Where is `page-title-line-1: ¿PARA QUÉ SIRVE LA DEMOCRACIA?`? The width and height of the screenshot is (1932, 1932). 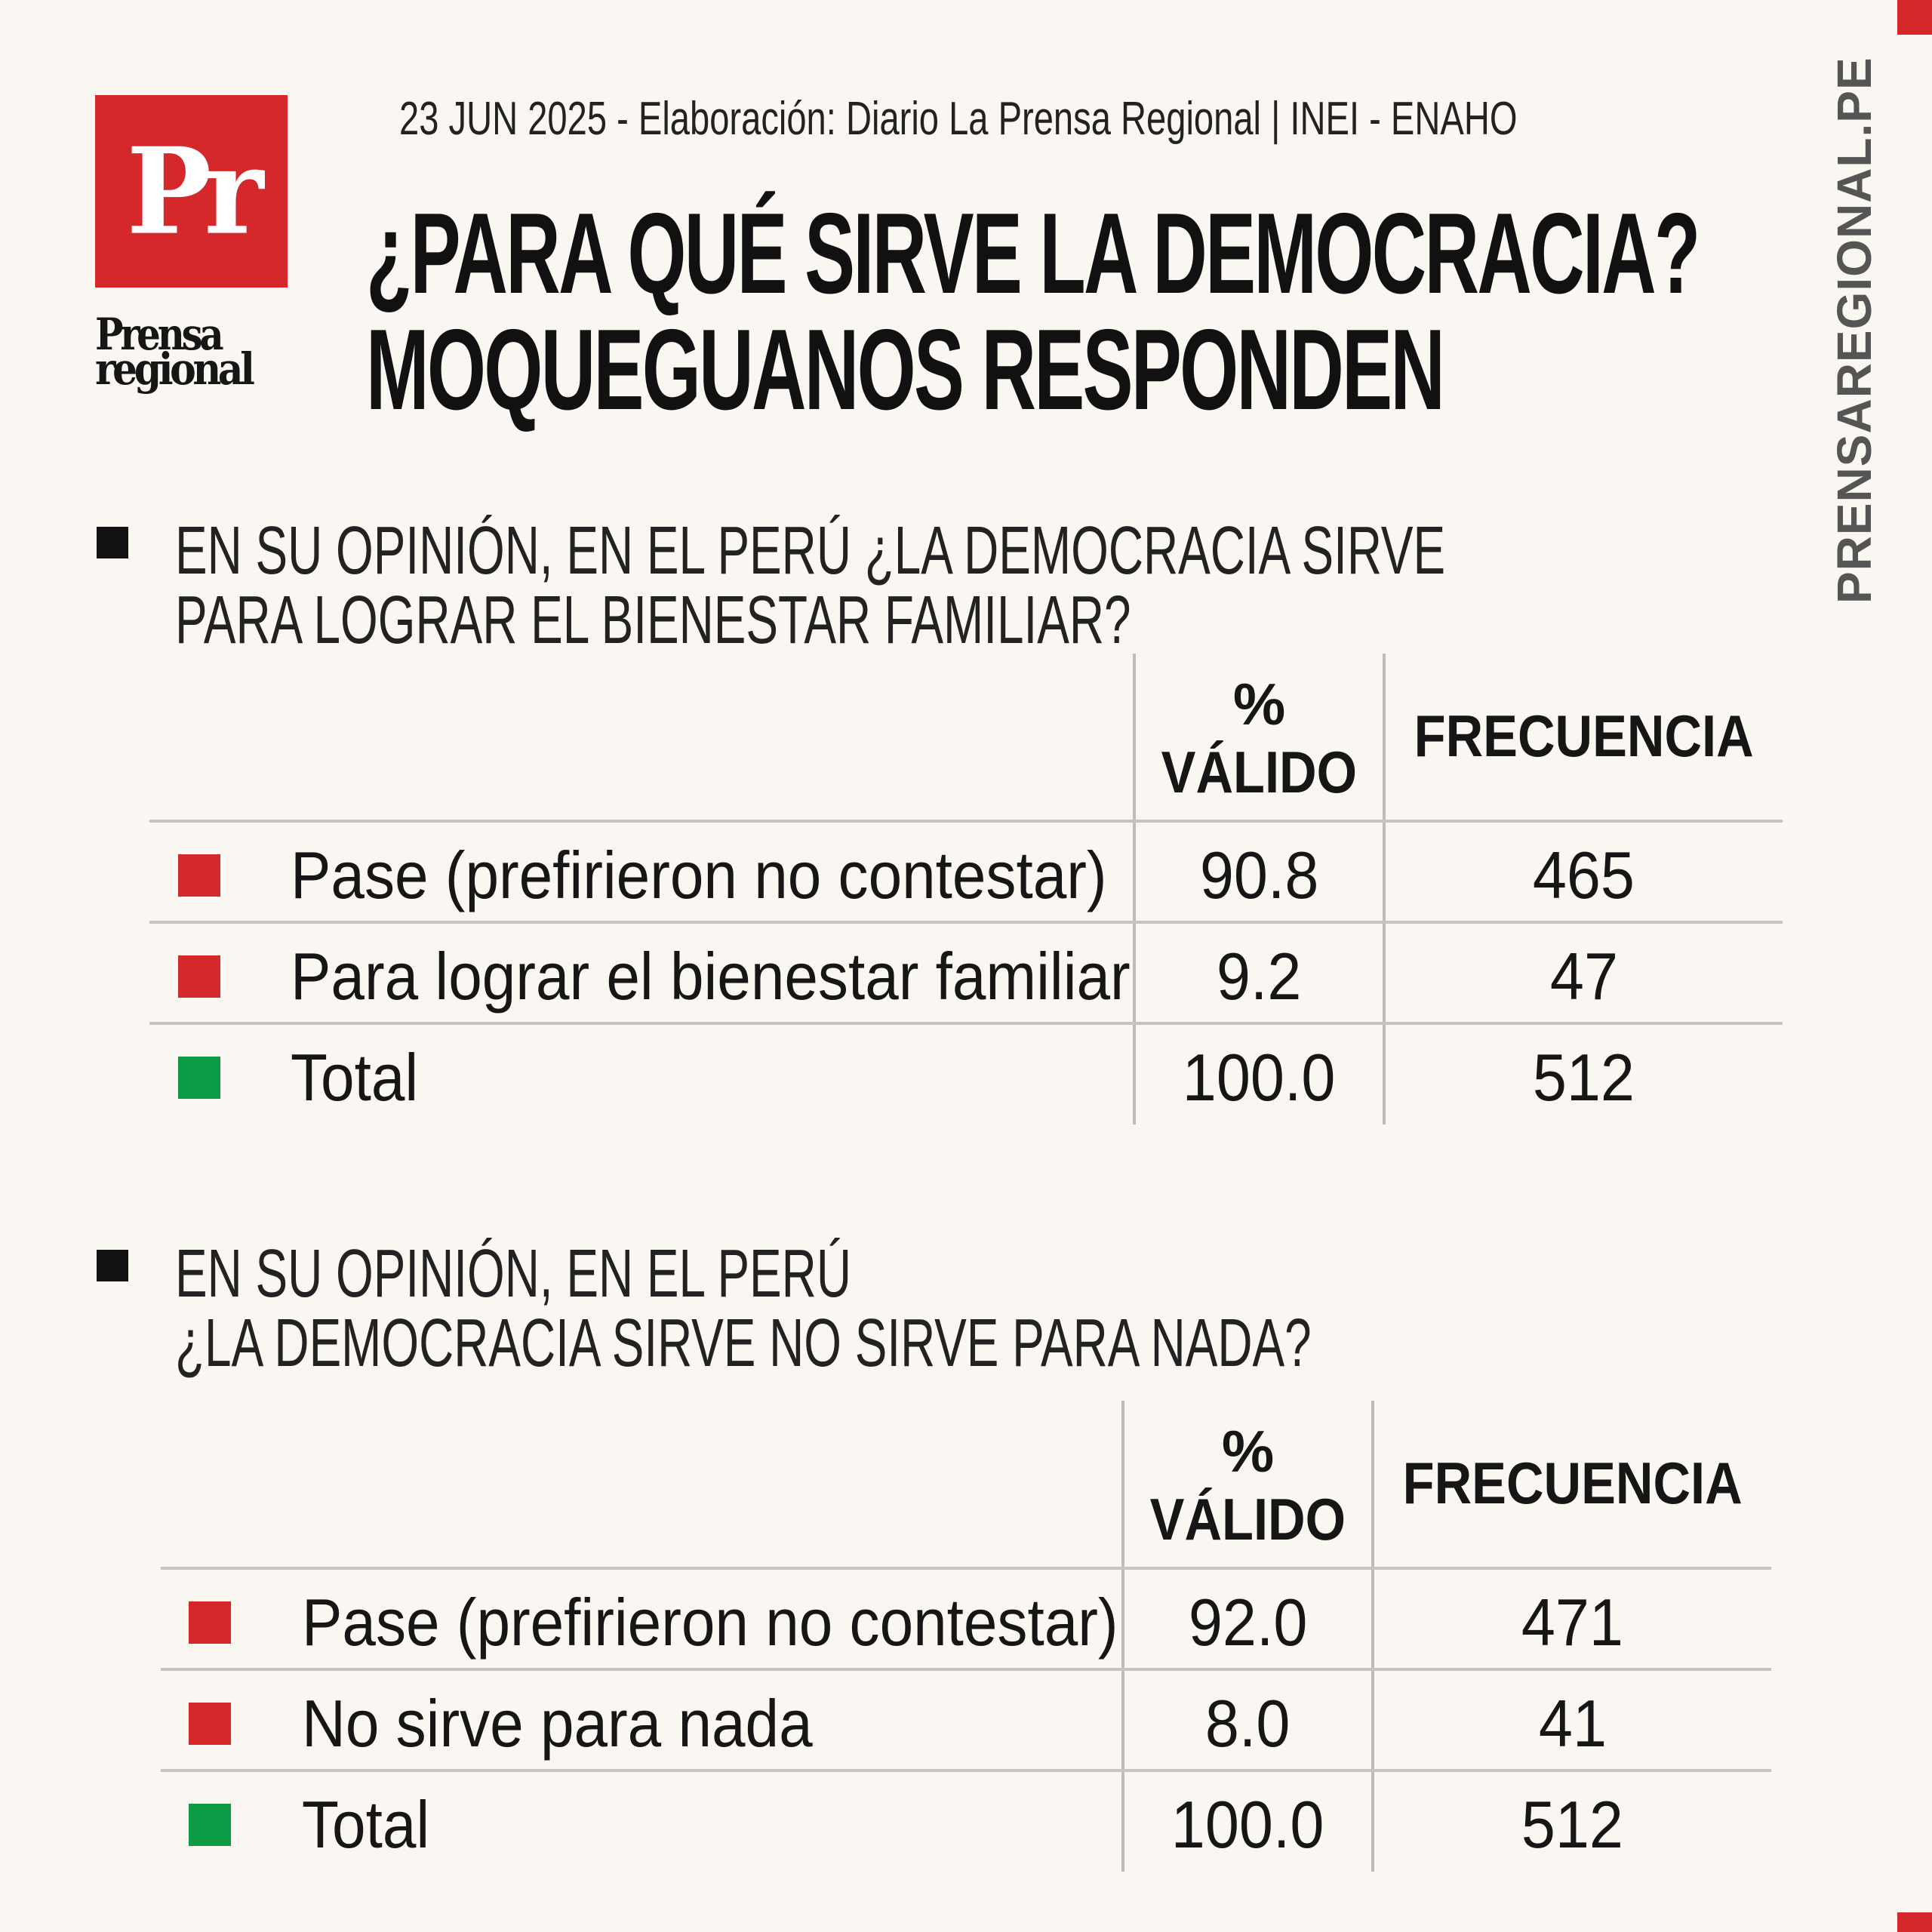
page-title-line-1: ¿PARA QUÉ SIRVE LA DEMOCRACIA? is located at coordinates (1033, 253).